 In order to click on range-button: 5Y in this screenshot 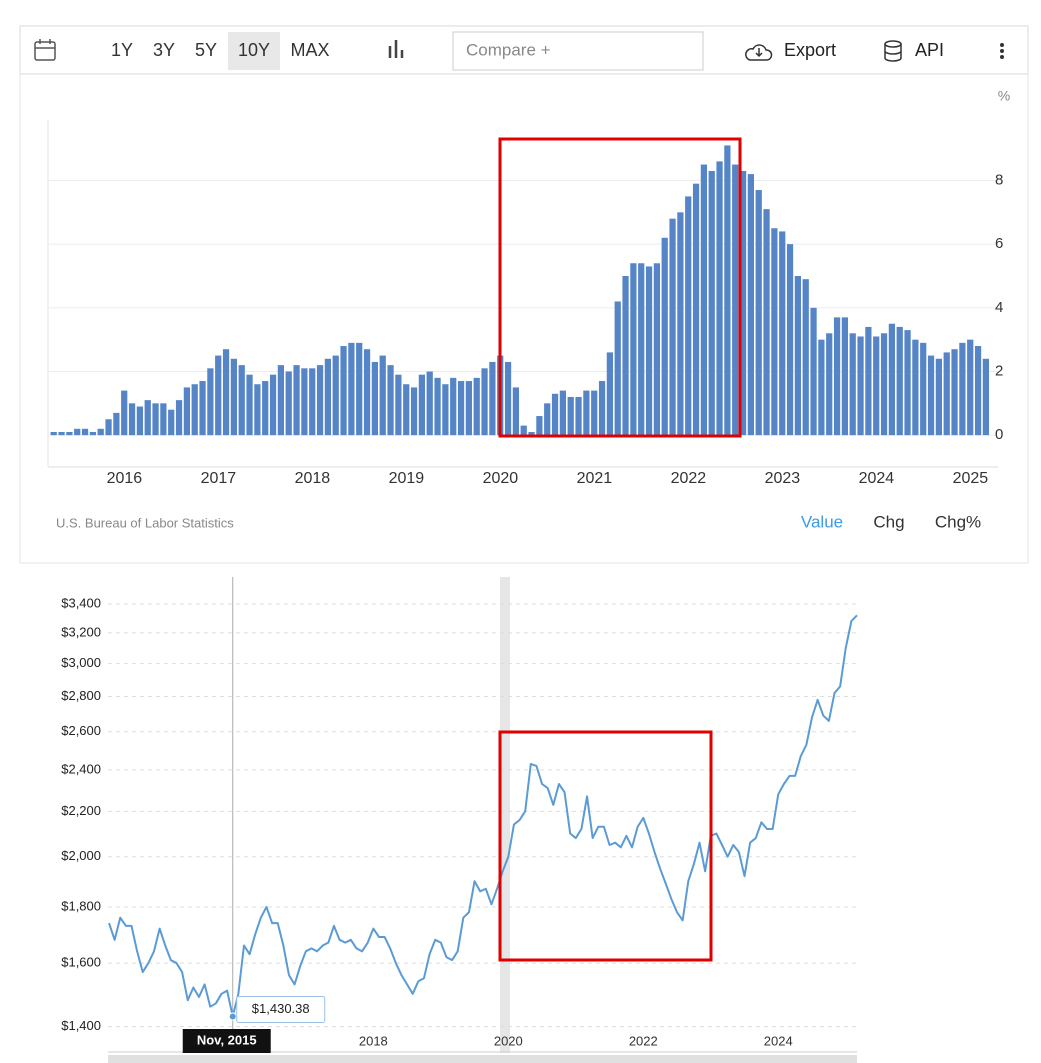, I will do `click(206, 50)`.